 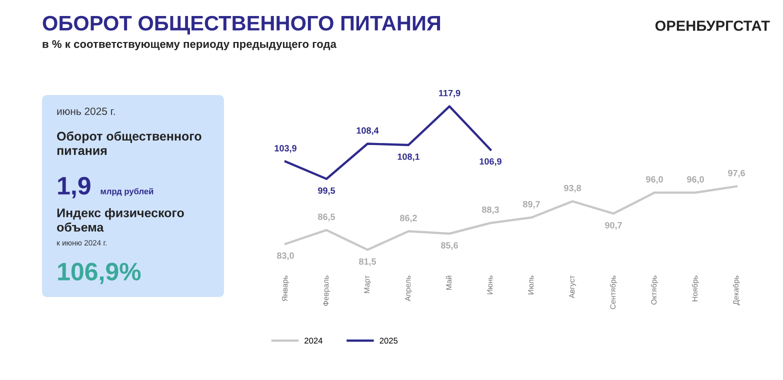 I want to click on data-label: 117,9, so click(x=449, y=94).